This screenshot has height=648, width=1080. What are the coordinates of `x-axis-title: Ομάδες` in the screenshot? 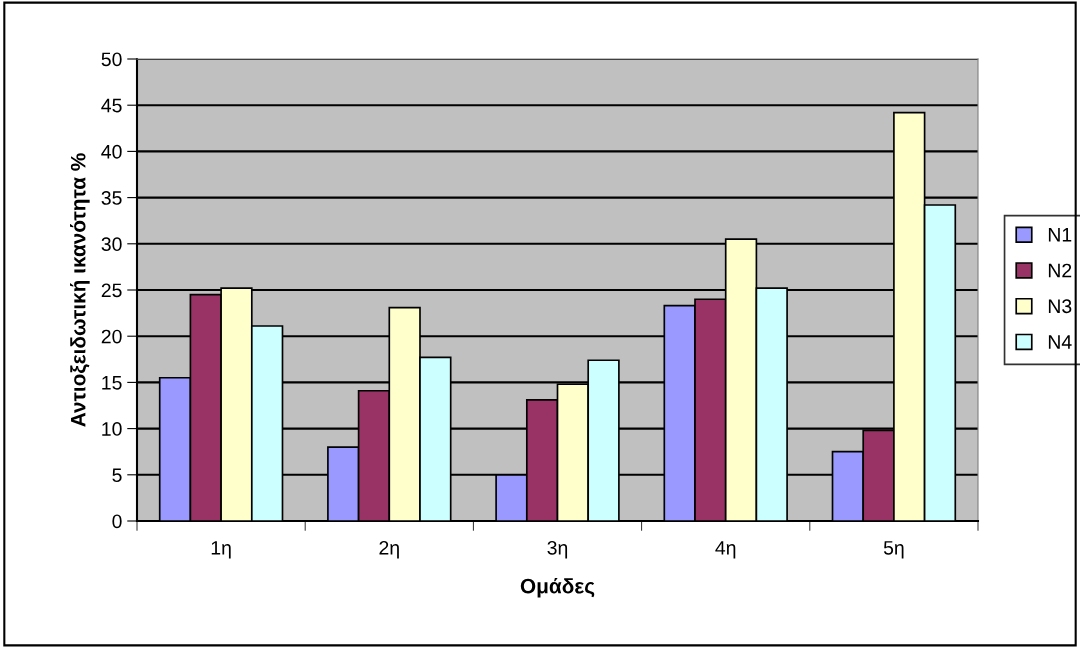 It's located at (557, 587).